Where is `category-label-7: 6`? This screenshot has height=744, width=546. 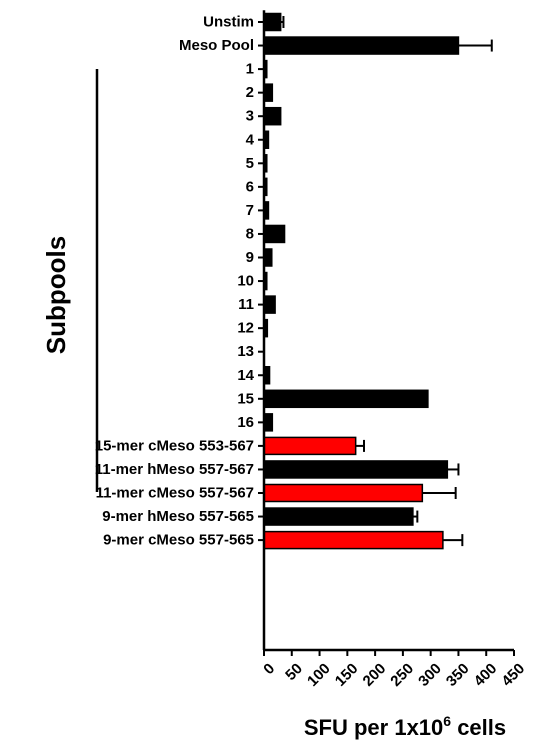 category-label-7: 6 is located at coordinates (250, 186).